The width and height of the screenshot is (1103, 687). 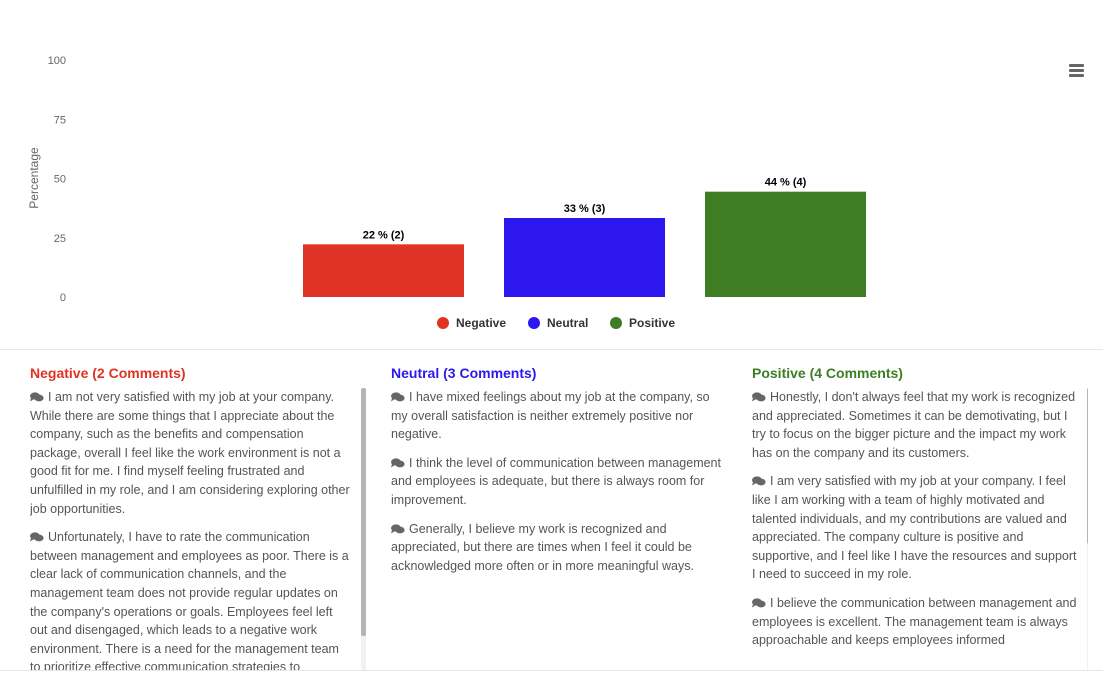 I want to click on negative-comments-title: Negative (2 Comments), so click(x=108, y=373).